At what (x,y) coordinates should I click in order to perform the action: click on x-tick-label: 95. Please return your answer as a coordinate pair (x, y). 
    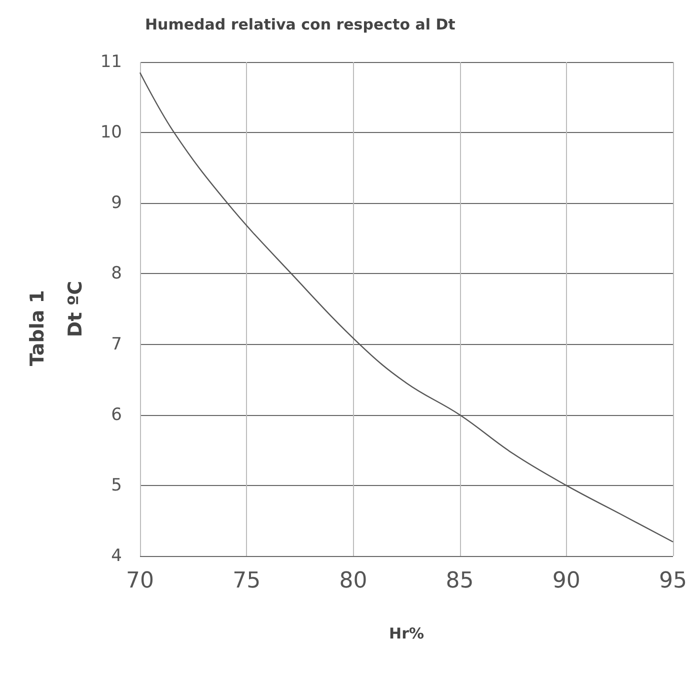
    Looking at the image, I should click on (673, 581).